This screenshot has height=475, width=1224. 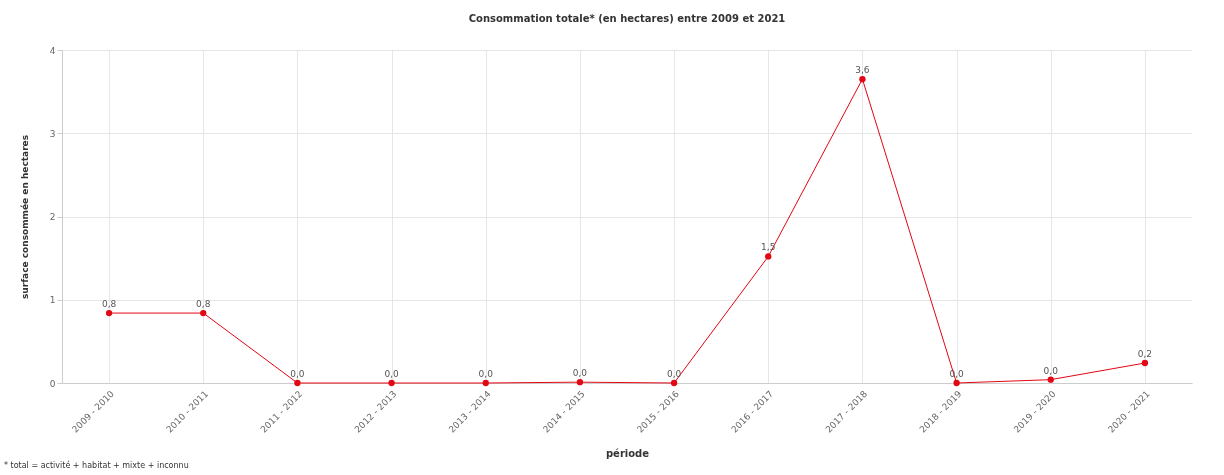 What do you see at coordinates (862, 70) in the screenshot?
I see `data-label: 3,6` at bounding box center [862, 70].